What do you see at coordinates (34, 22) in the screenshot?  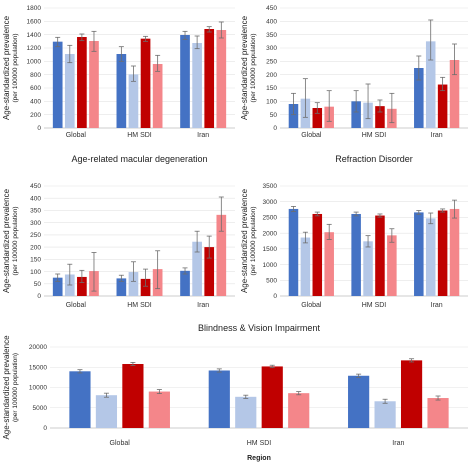 I see `y-tick-label: 1600` at bounding box center [34, 22].